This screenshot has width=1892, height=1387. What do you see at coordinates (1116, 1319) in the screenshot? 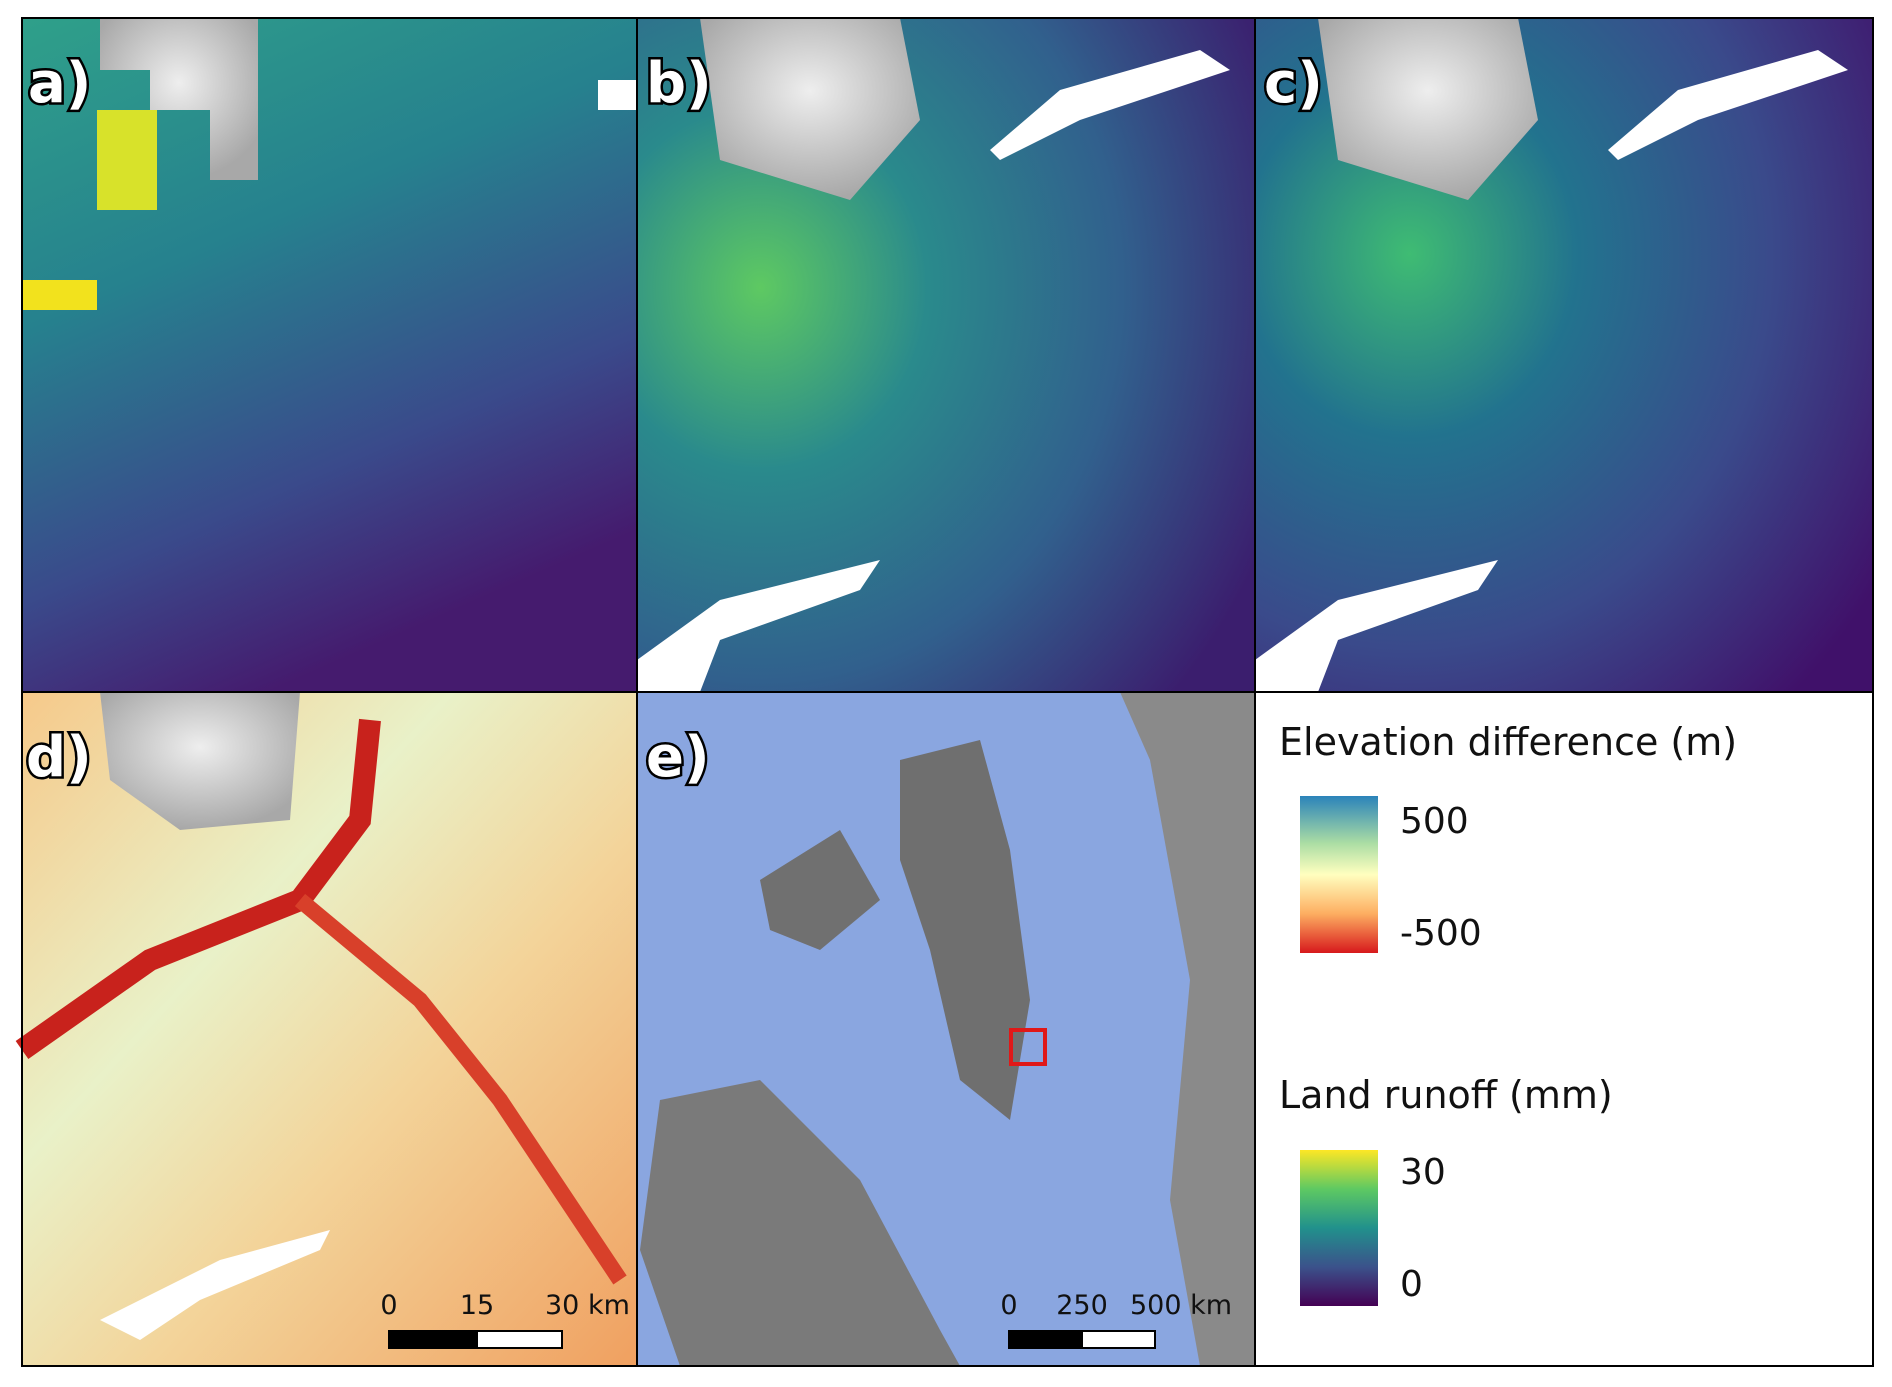
I see `scale-bar: 0 250 500 km` at bounding box center [1116, 1319].